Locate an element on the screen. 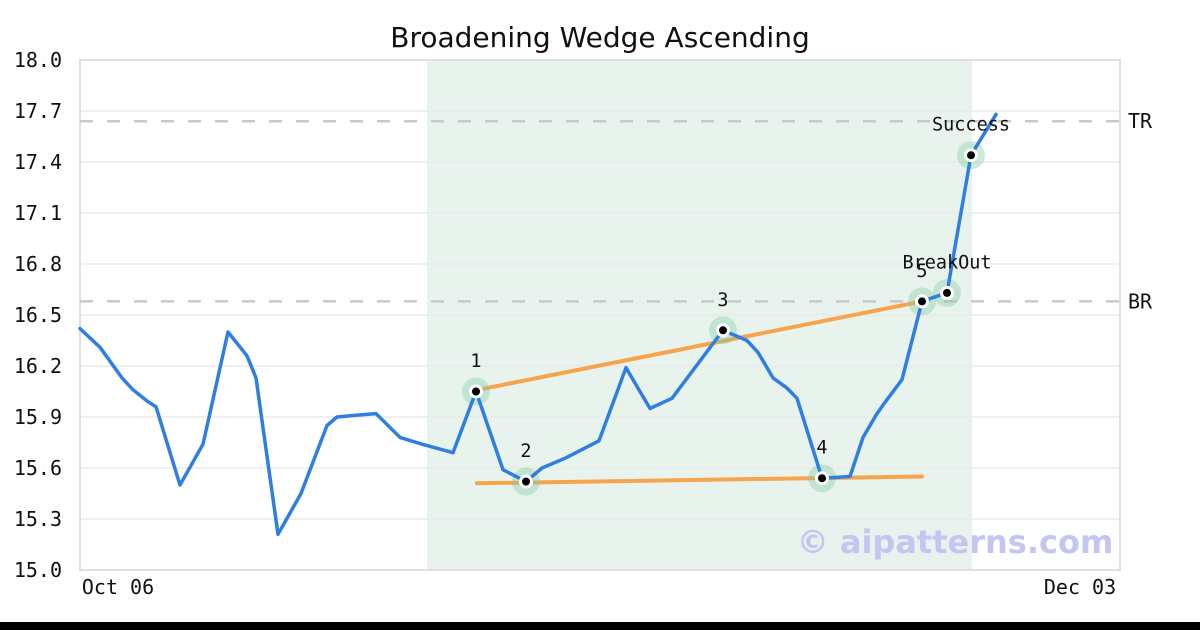 The height and width of the screenshot is (630, 1200). point-label-1: 1 is located at coordinates (475, 361).